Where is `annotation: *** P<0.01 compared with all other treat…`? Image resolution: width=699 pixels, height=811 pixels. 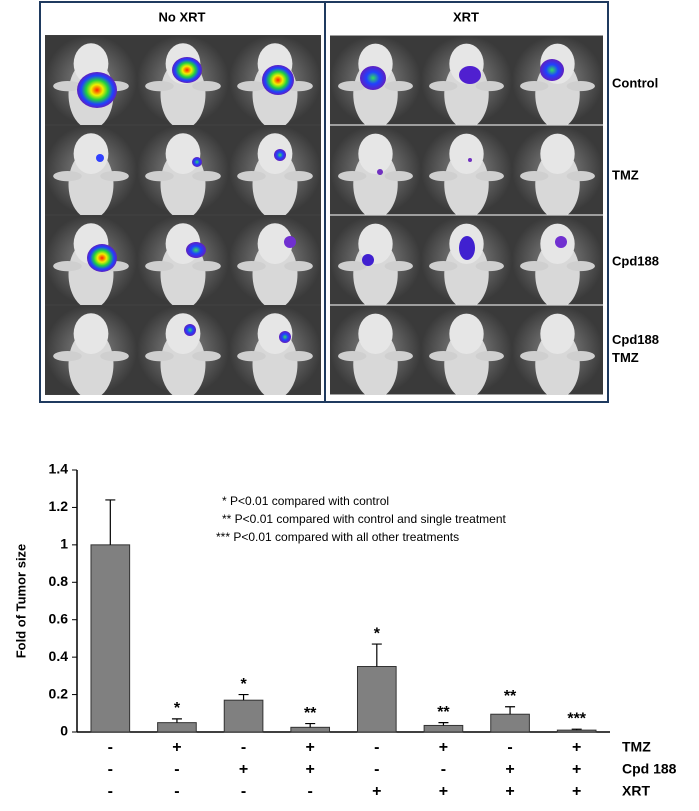
annotation: *** P<0.01 compared with all other treat… is located at coordinates (337, 537).